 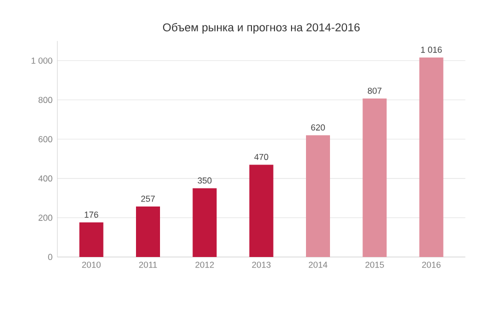 I want to click on y-tick-label: 200, so click(x=45, y=217).